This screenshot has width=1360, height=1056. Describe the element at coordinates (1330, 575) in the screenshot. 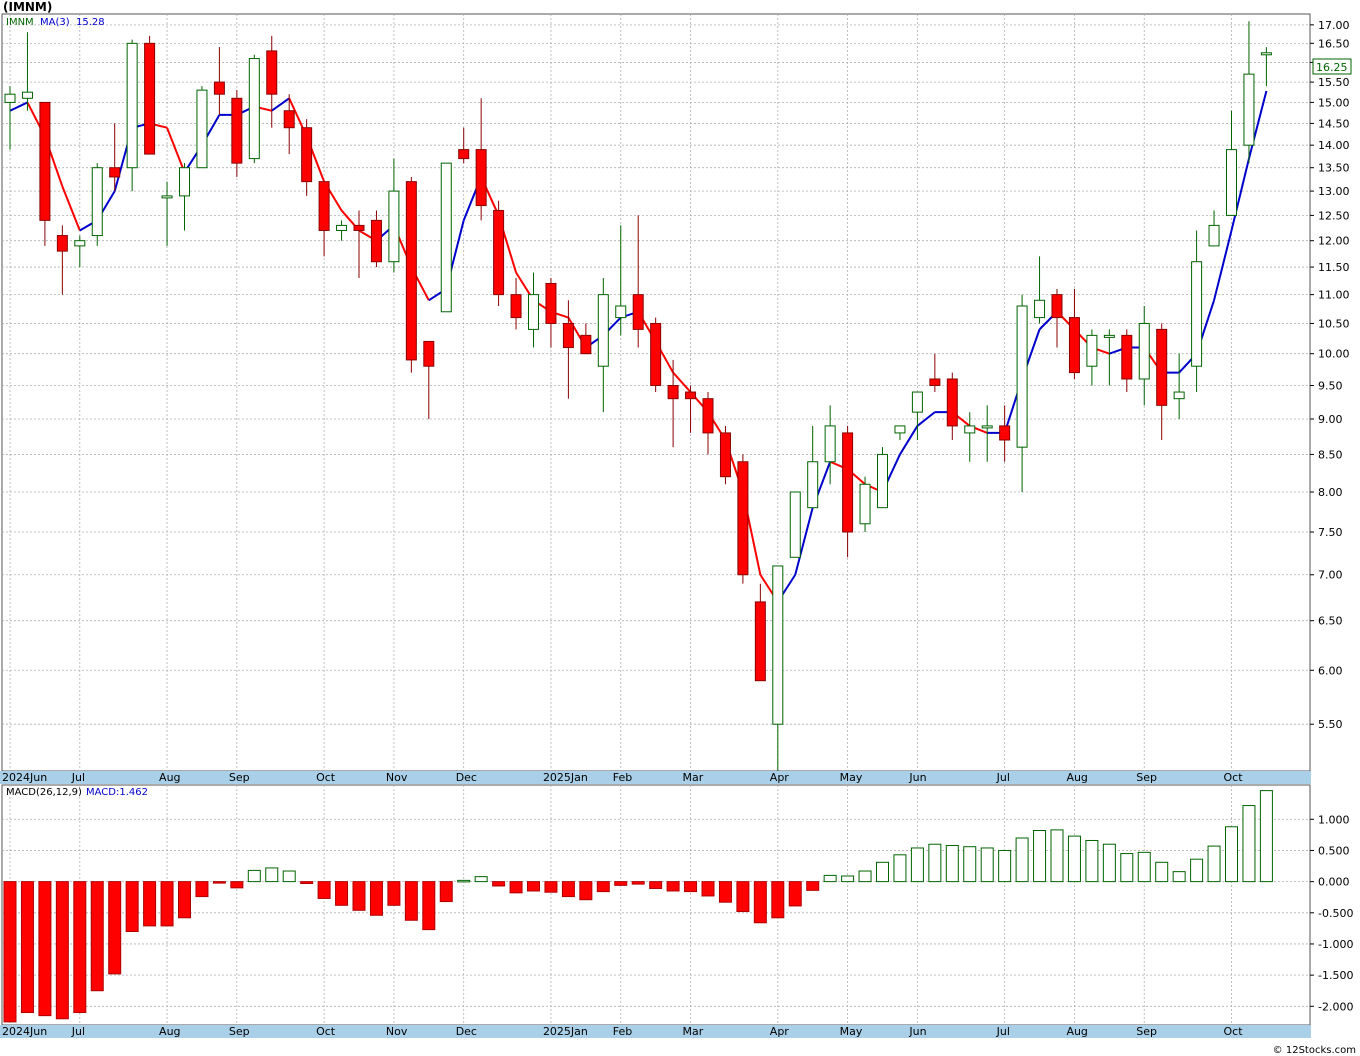

I see `price-y-tick-label: 7.00` at that location.